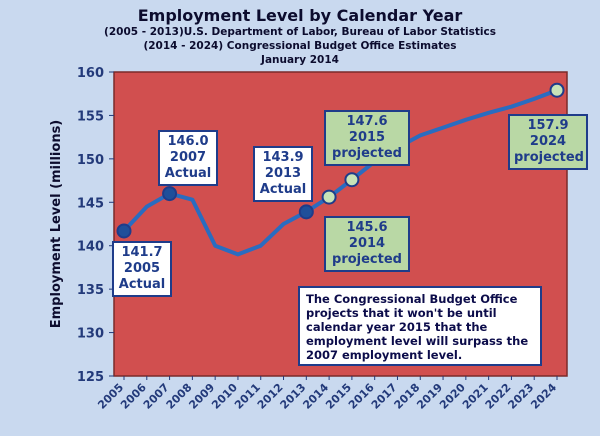  I want to click on callout-2007-actual: 146.0 2007 Actual, so click(188, 158).